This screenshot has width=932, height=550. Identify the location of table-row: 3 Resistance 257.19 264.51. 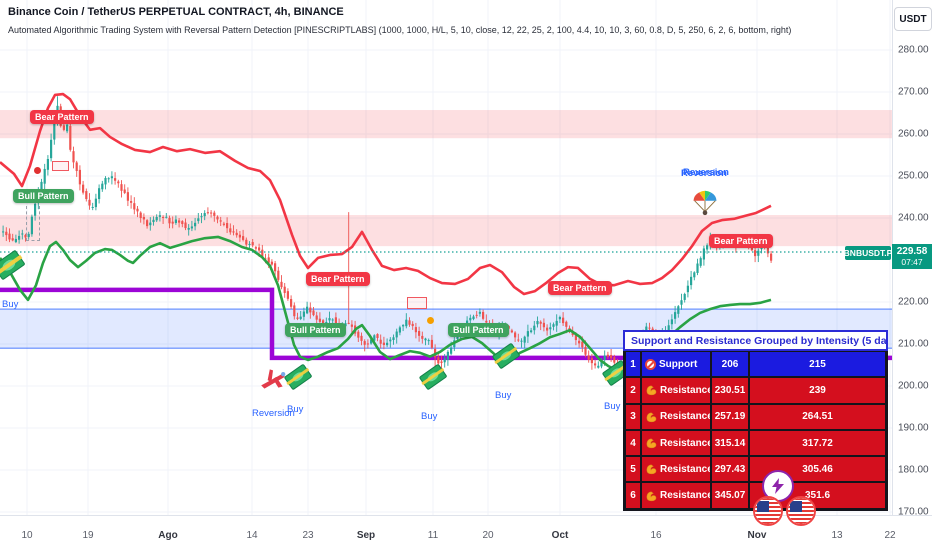
(755, 416).